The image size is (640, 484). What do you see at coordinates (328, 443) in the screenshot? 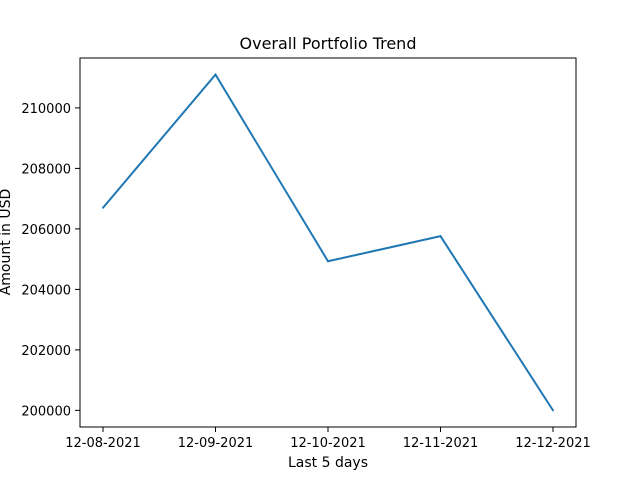
I see `x-tick-label: 12-10-2021` at bounding box center [328, 443].